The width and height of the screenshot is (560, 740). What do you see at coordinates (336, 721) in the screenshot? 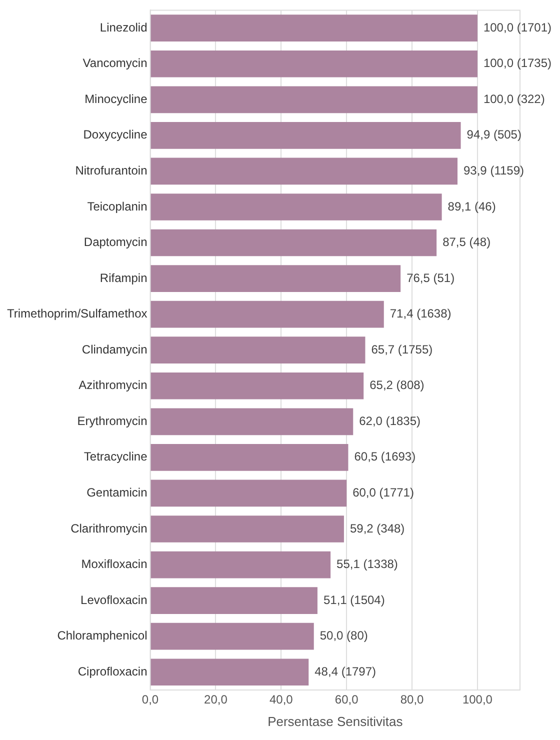
I see `x-axis-title: Persentase Sensitivitas` at bounding box center [336, 721].